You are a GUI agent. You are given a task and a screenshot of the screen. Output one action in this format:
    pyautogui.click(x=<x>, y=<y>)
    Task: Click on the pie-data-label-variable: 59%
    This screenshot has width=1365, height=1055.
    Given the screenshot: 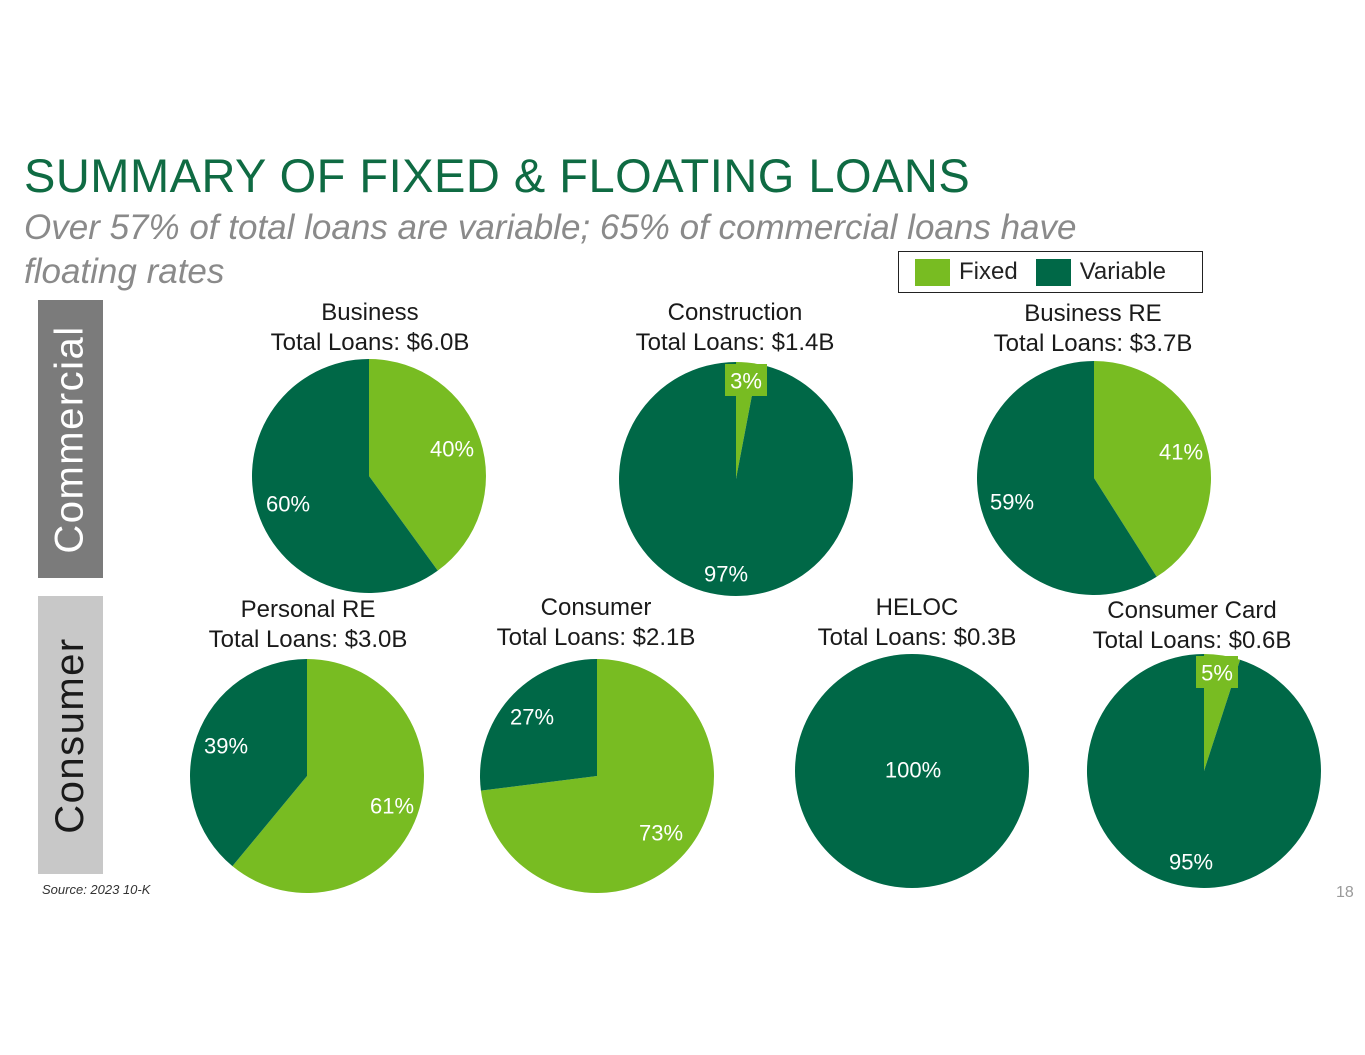 What is the action you would take?
    pyautogui.click(x=1012, y=502)
    